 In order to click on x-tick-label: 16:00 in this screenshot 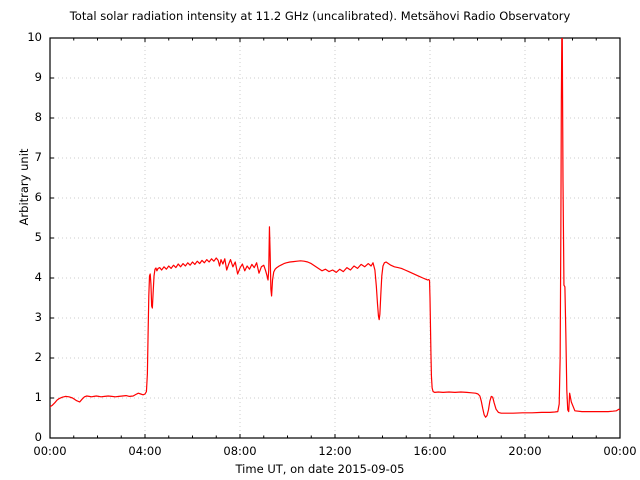, I will do `click(430, 451)`.